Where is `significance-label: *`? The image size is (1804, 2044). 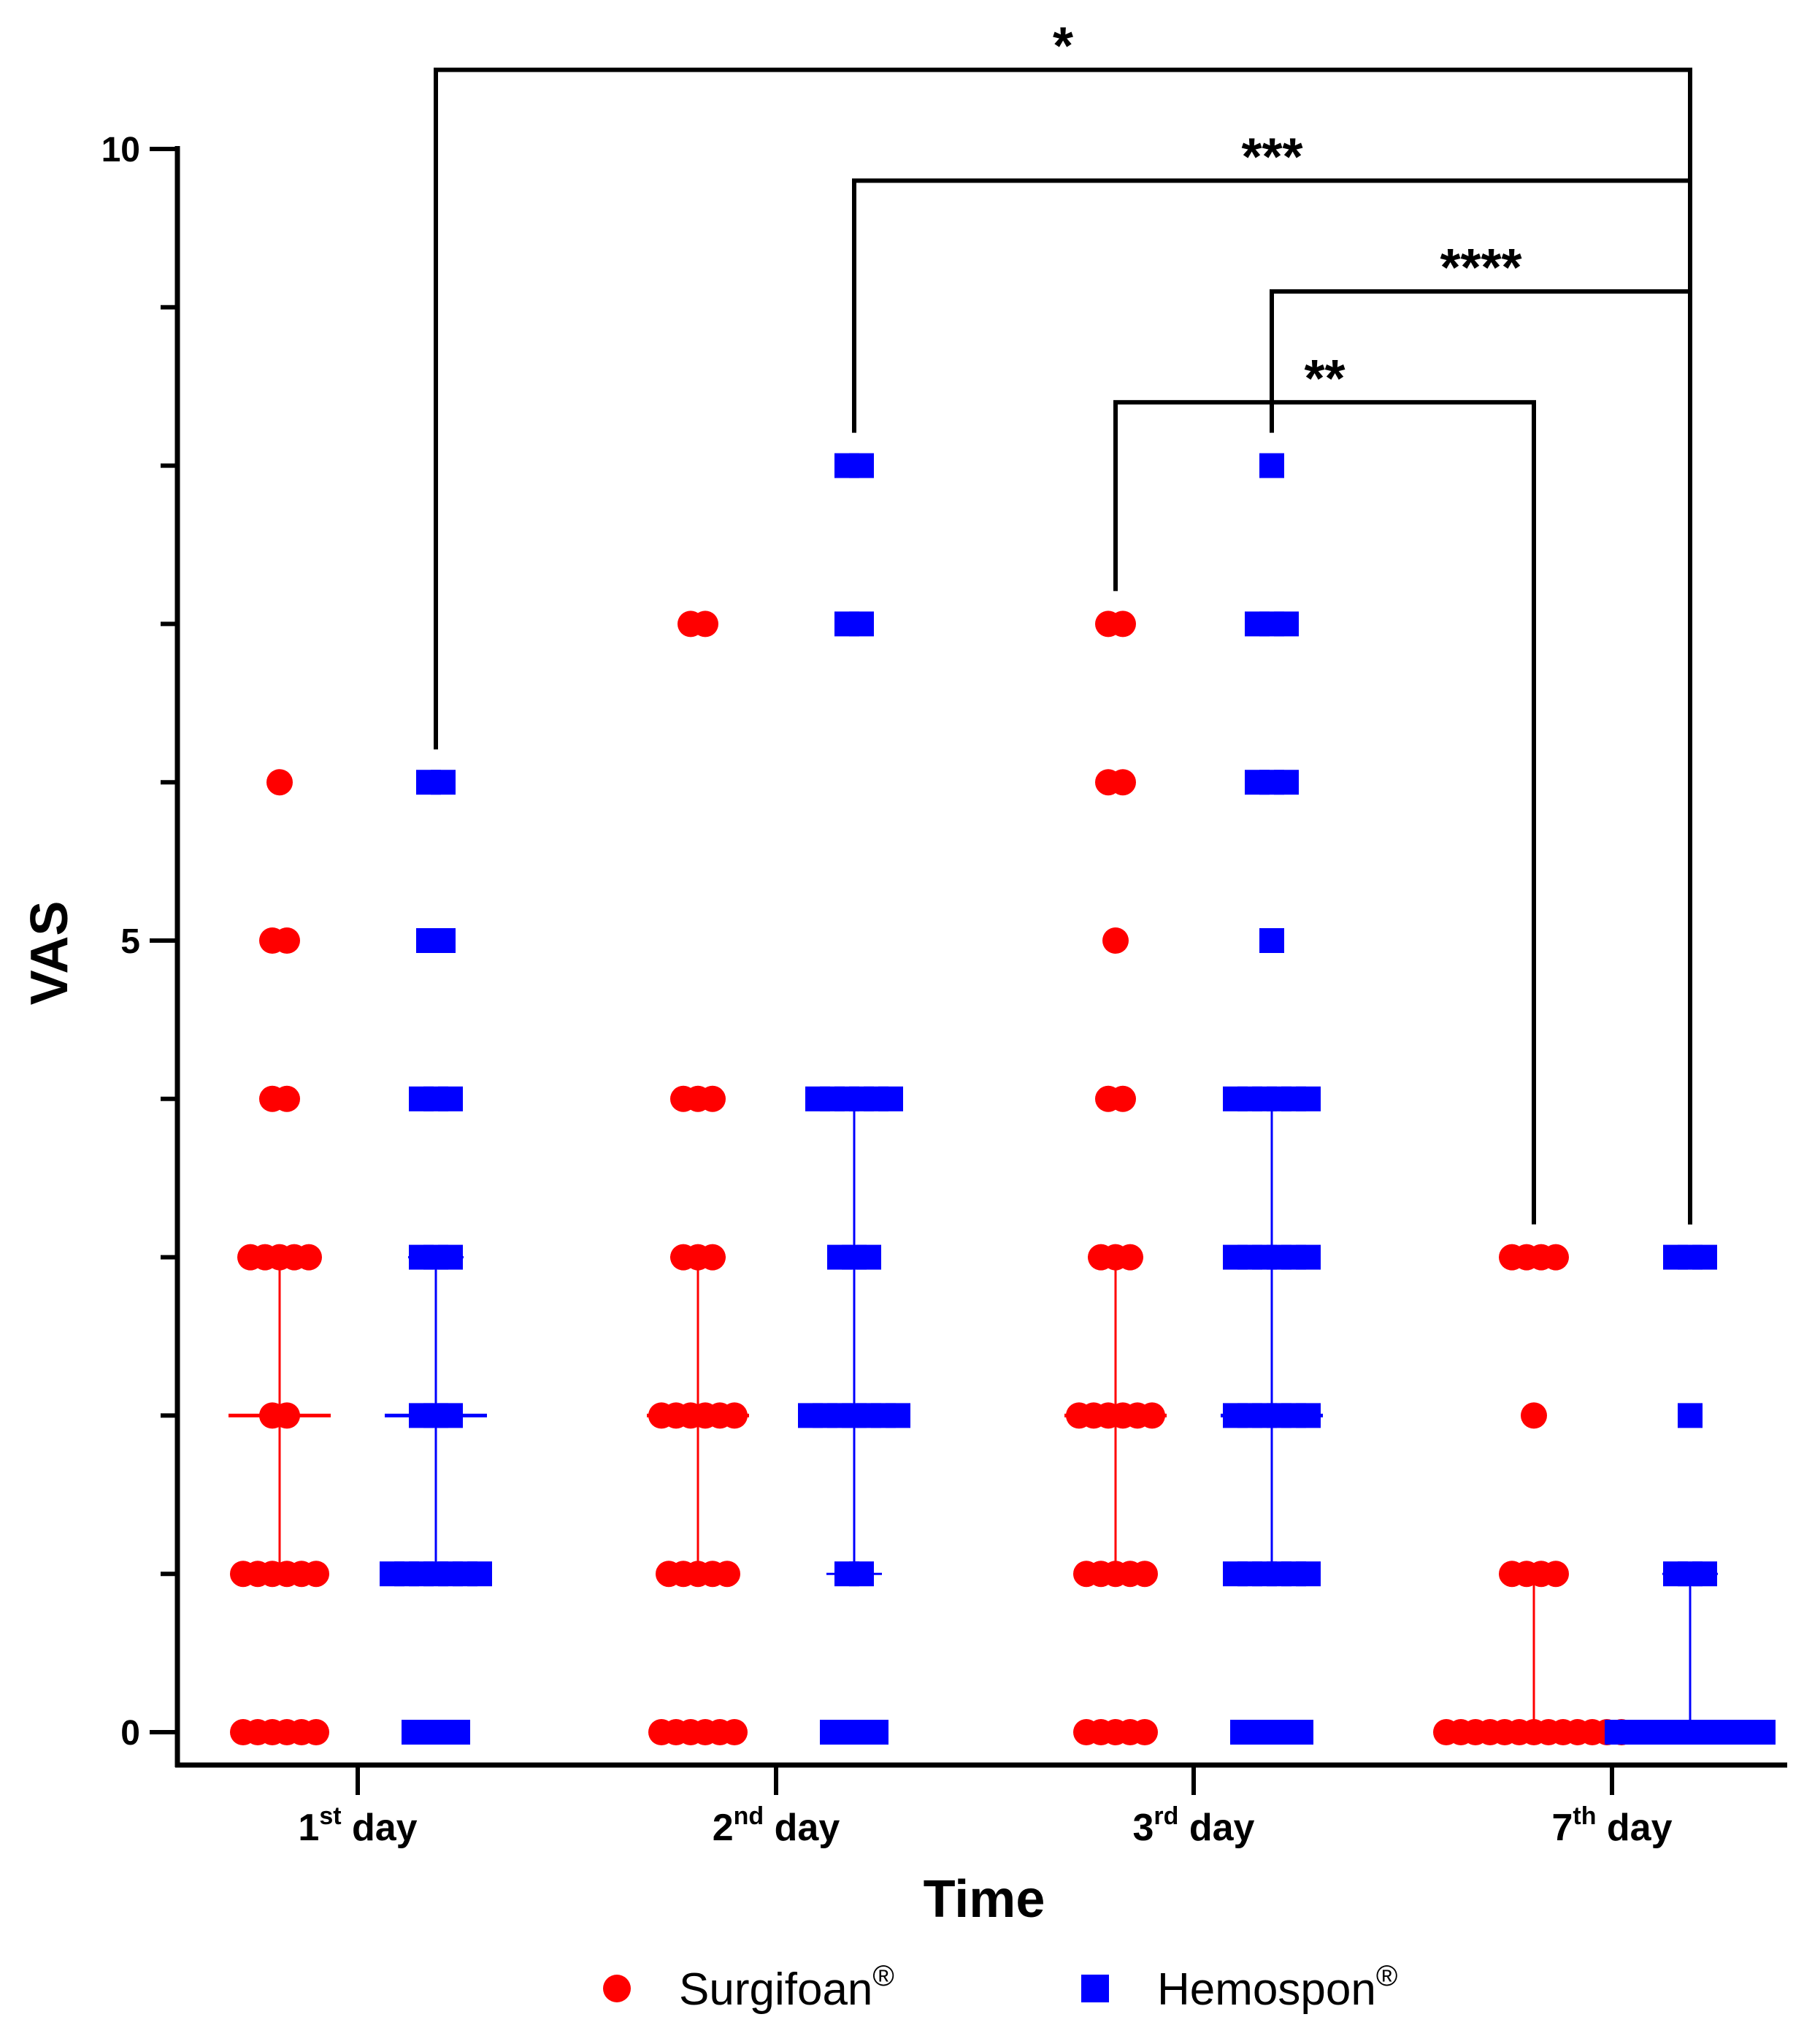 significance-label: * is located at coordinates (1063, 47).